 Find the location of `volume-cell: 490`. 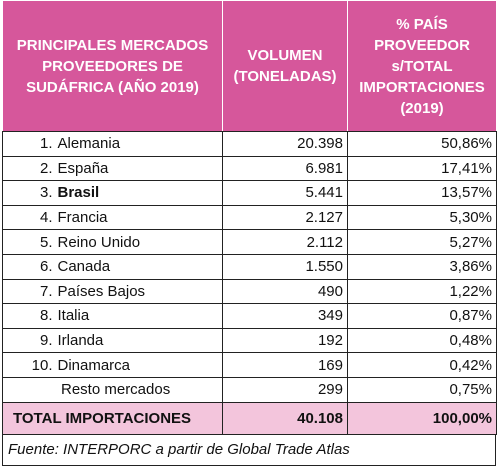

volume-cell: 490 is located at coordinates (285, 291).